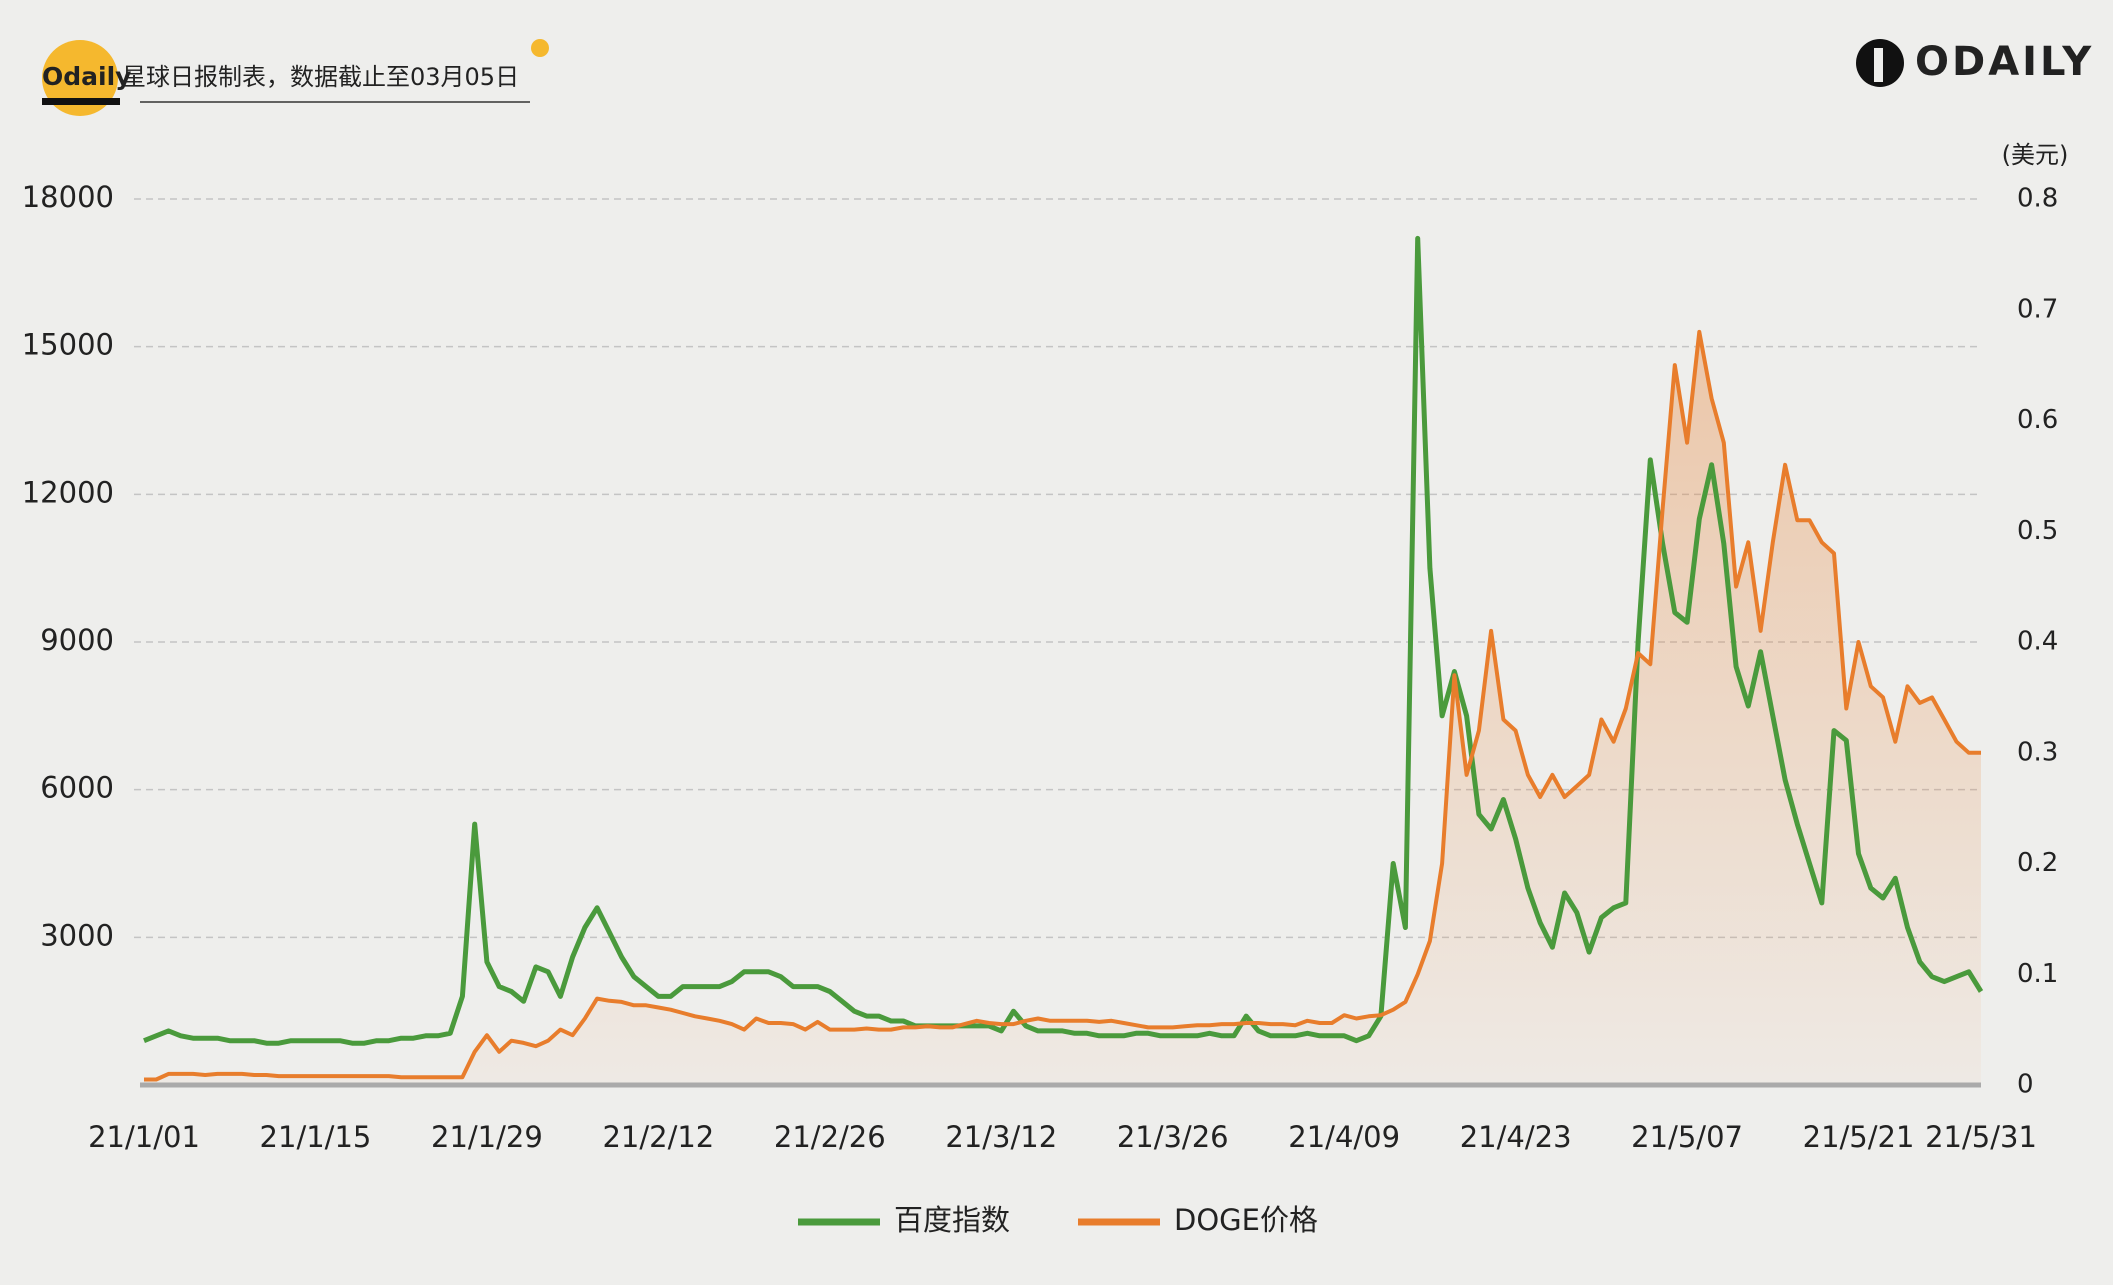 This screenshot has height=1285, width=2113. I want to click on x-tick-label: 21/5/31, so click(1981, 1137).